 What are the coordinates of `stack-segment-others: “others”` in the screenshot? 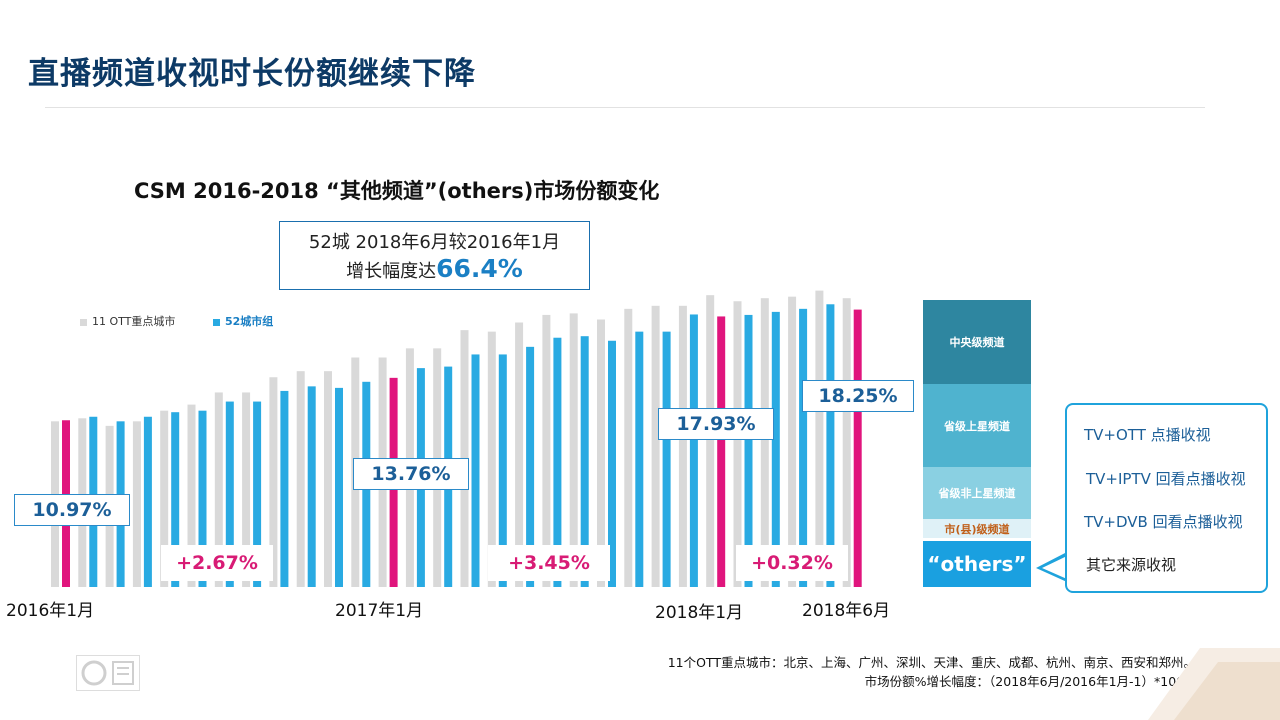 It's located at (977, 564).